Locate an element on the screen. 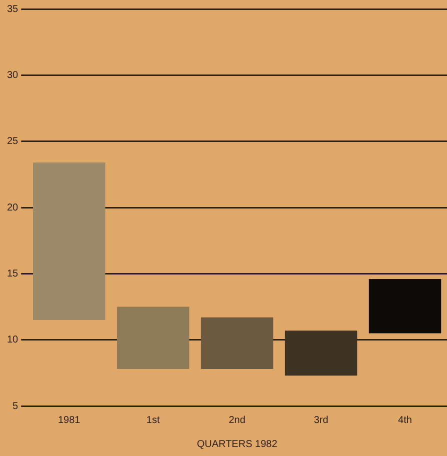  y-tick-label: 15 is located at coordinates (13, 274).